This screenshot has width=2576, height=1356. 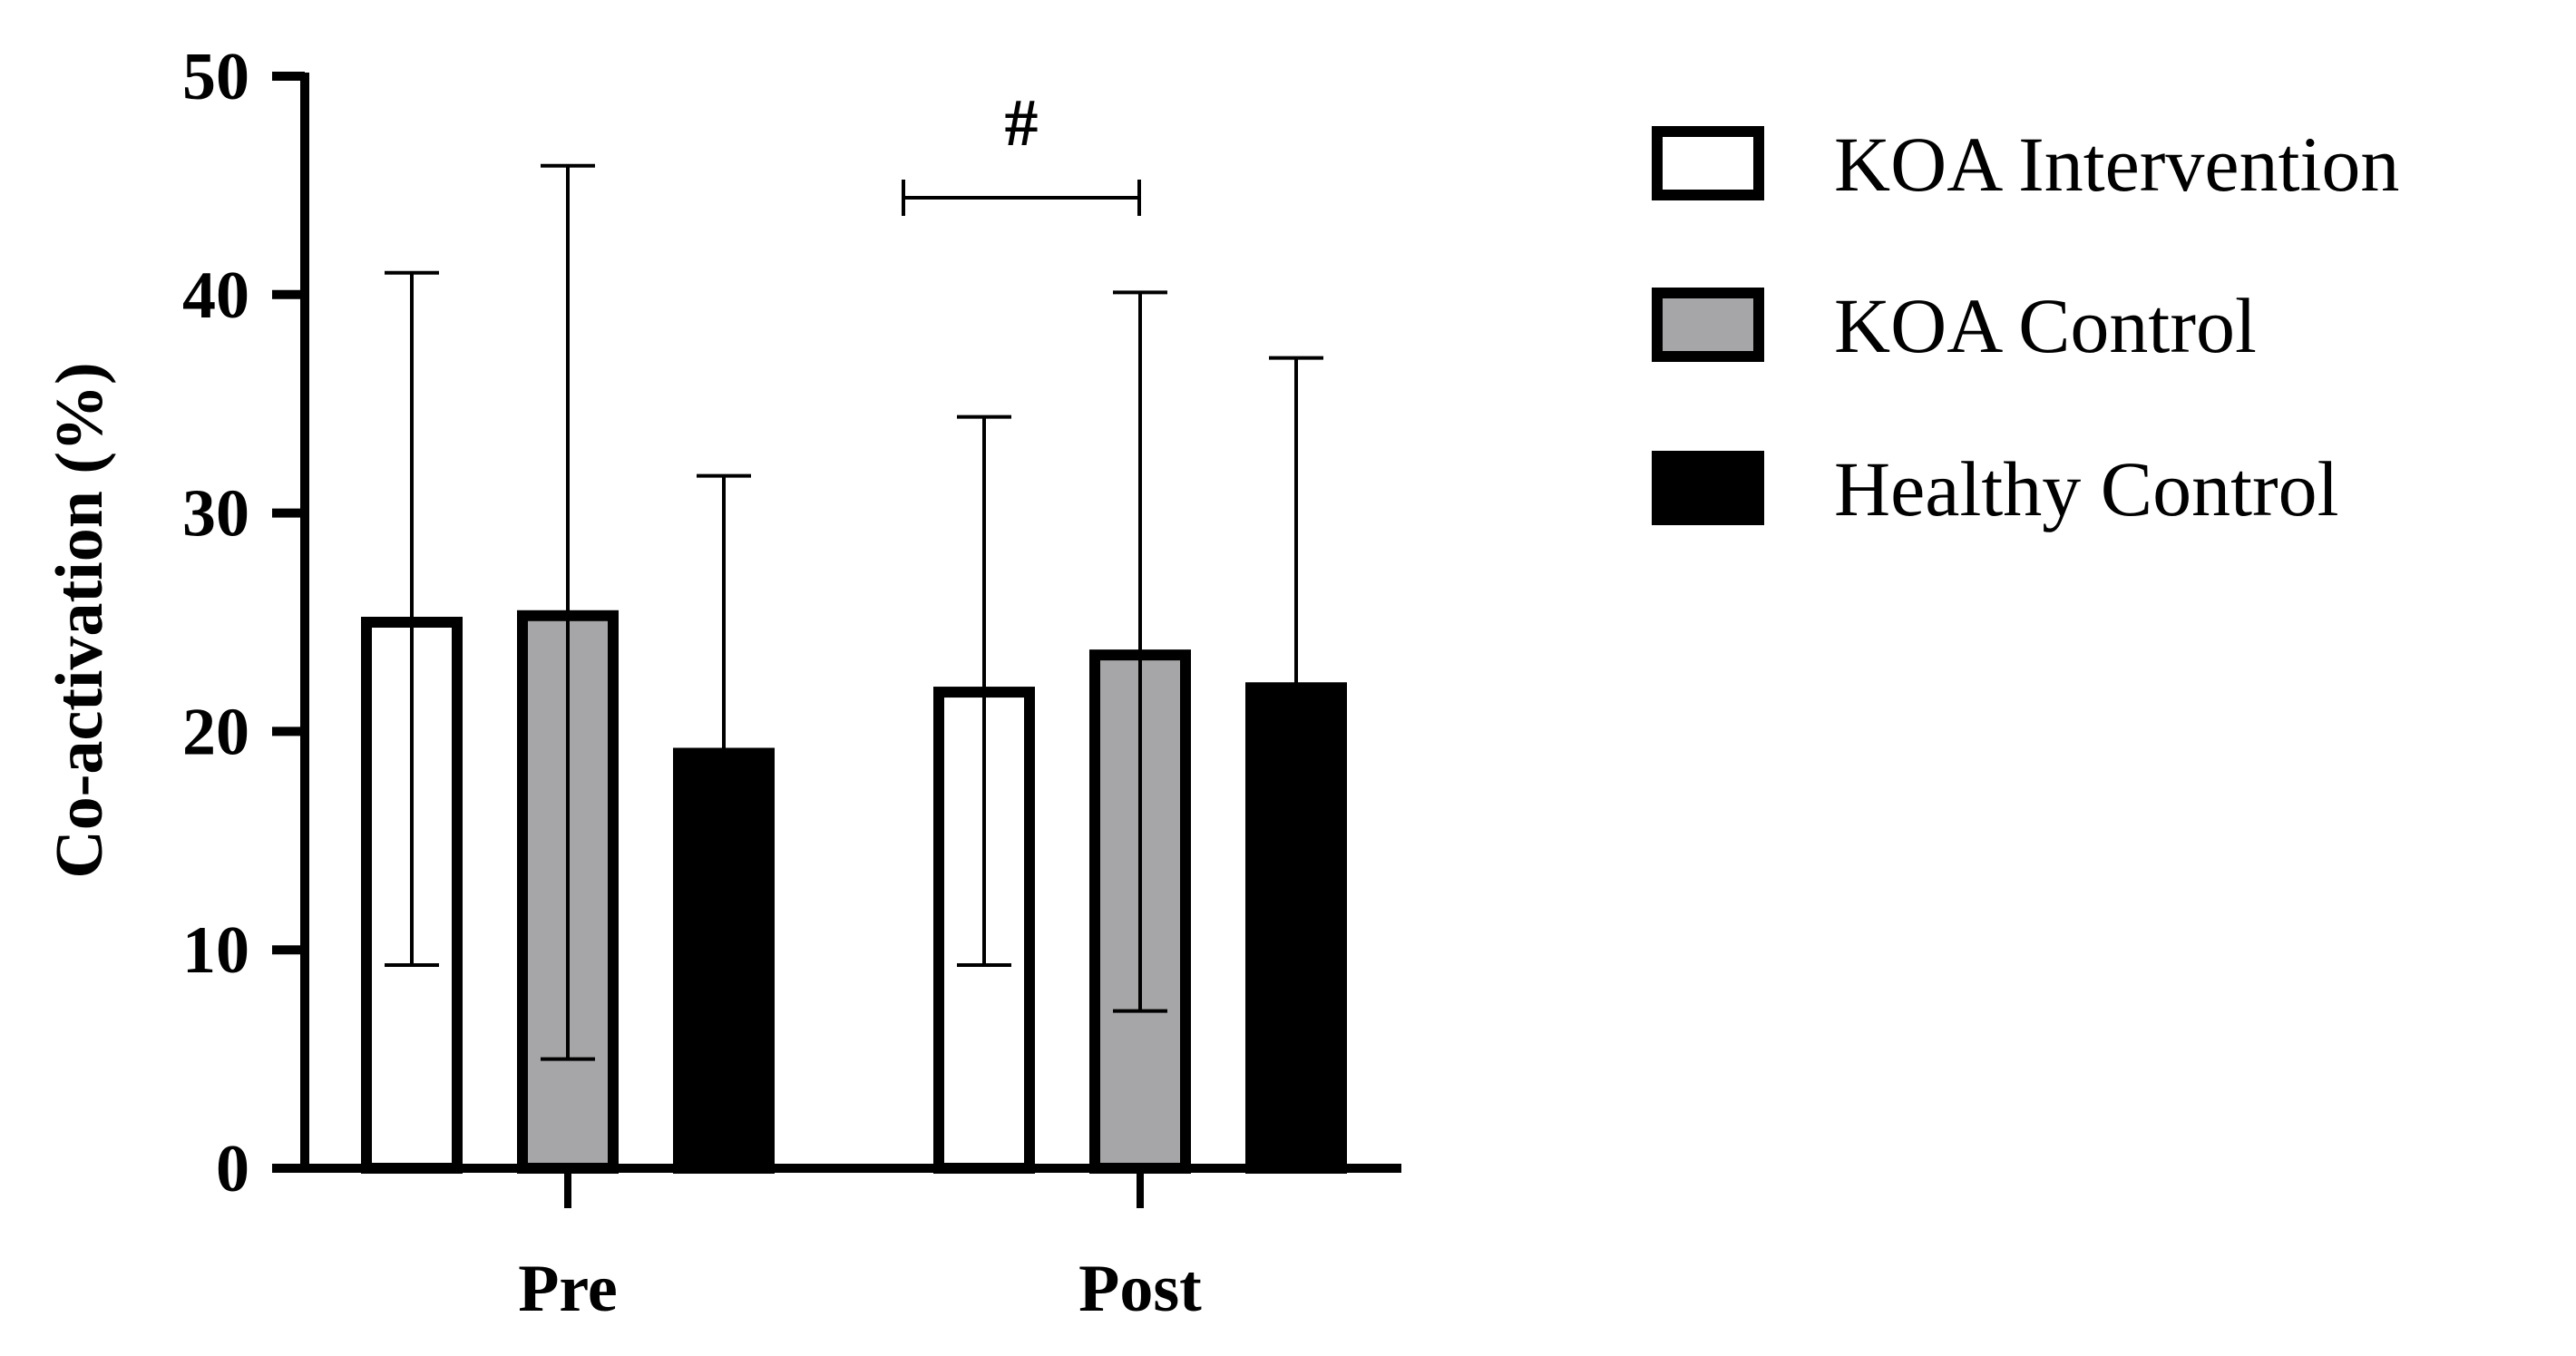 What do you see at coordinates (243, 623) in the screenshot?
I see `y-ticks-layer: 0 10 20 30 40 50` at bounding box center [243, 623].